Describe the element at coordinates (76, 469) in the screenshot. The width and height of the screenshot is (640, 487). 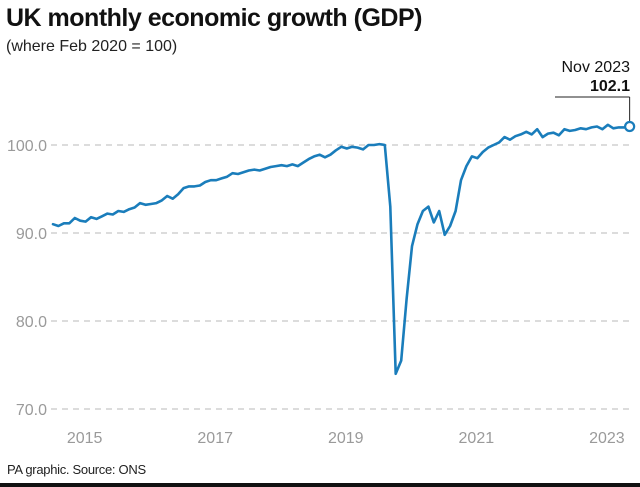
I see `source-note: PA graphic. Source: ONS` at that location.